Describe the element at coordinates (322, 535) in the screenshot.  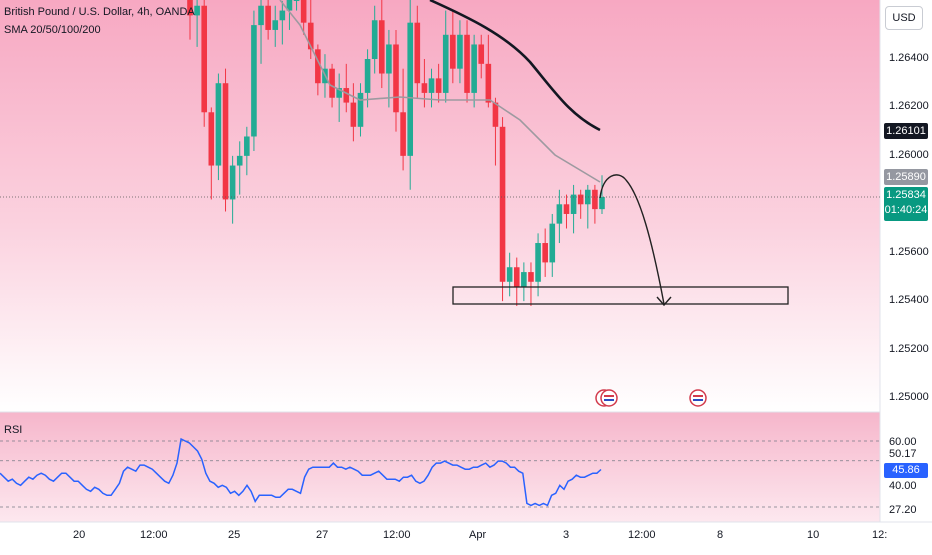
I see `time-label-27: 27` at that location.